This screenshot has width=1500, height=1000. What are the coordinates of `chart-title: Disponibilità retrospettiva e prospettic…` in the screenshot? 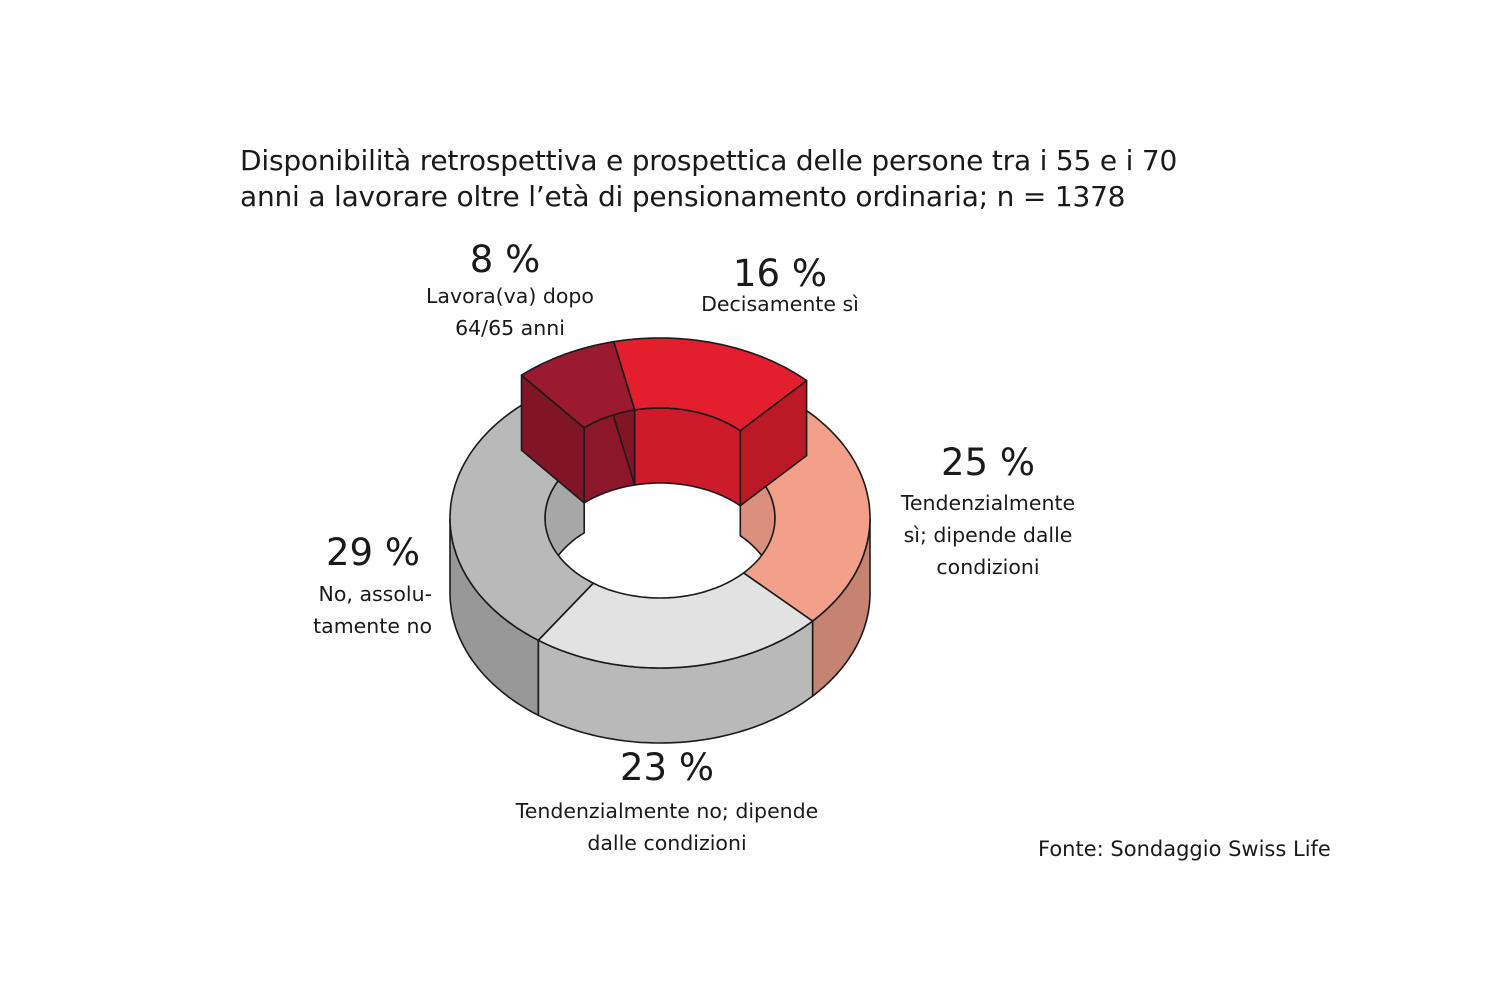 It's located at (740, 179).